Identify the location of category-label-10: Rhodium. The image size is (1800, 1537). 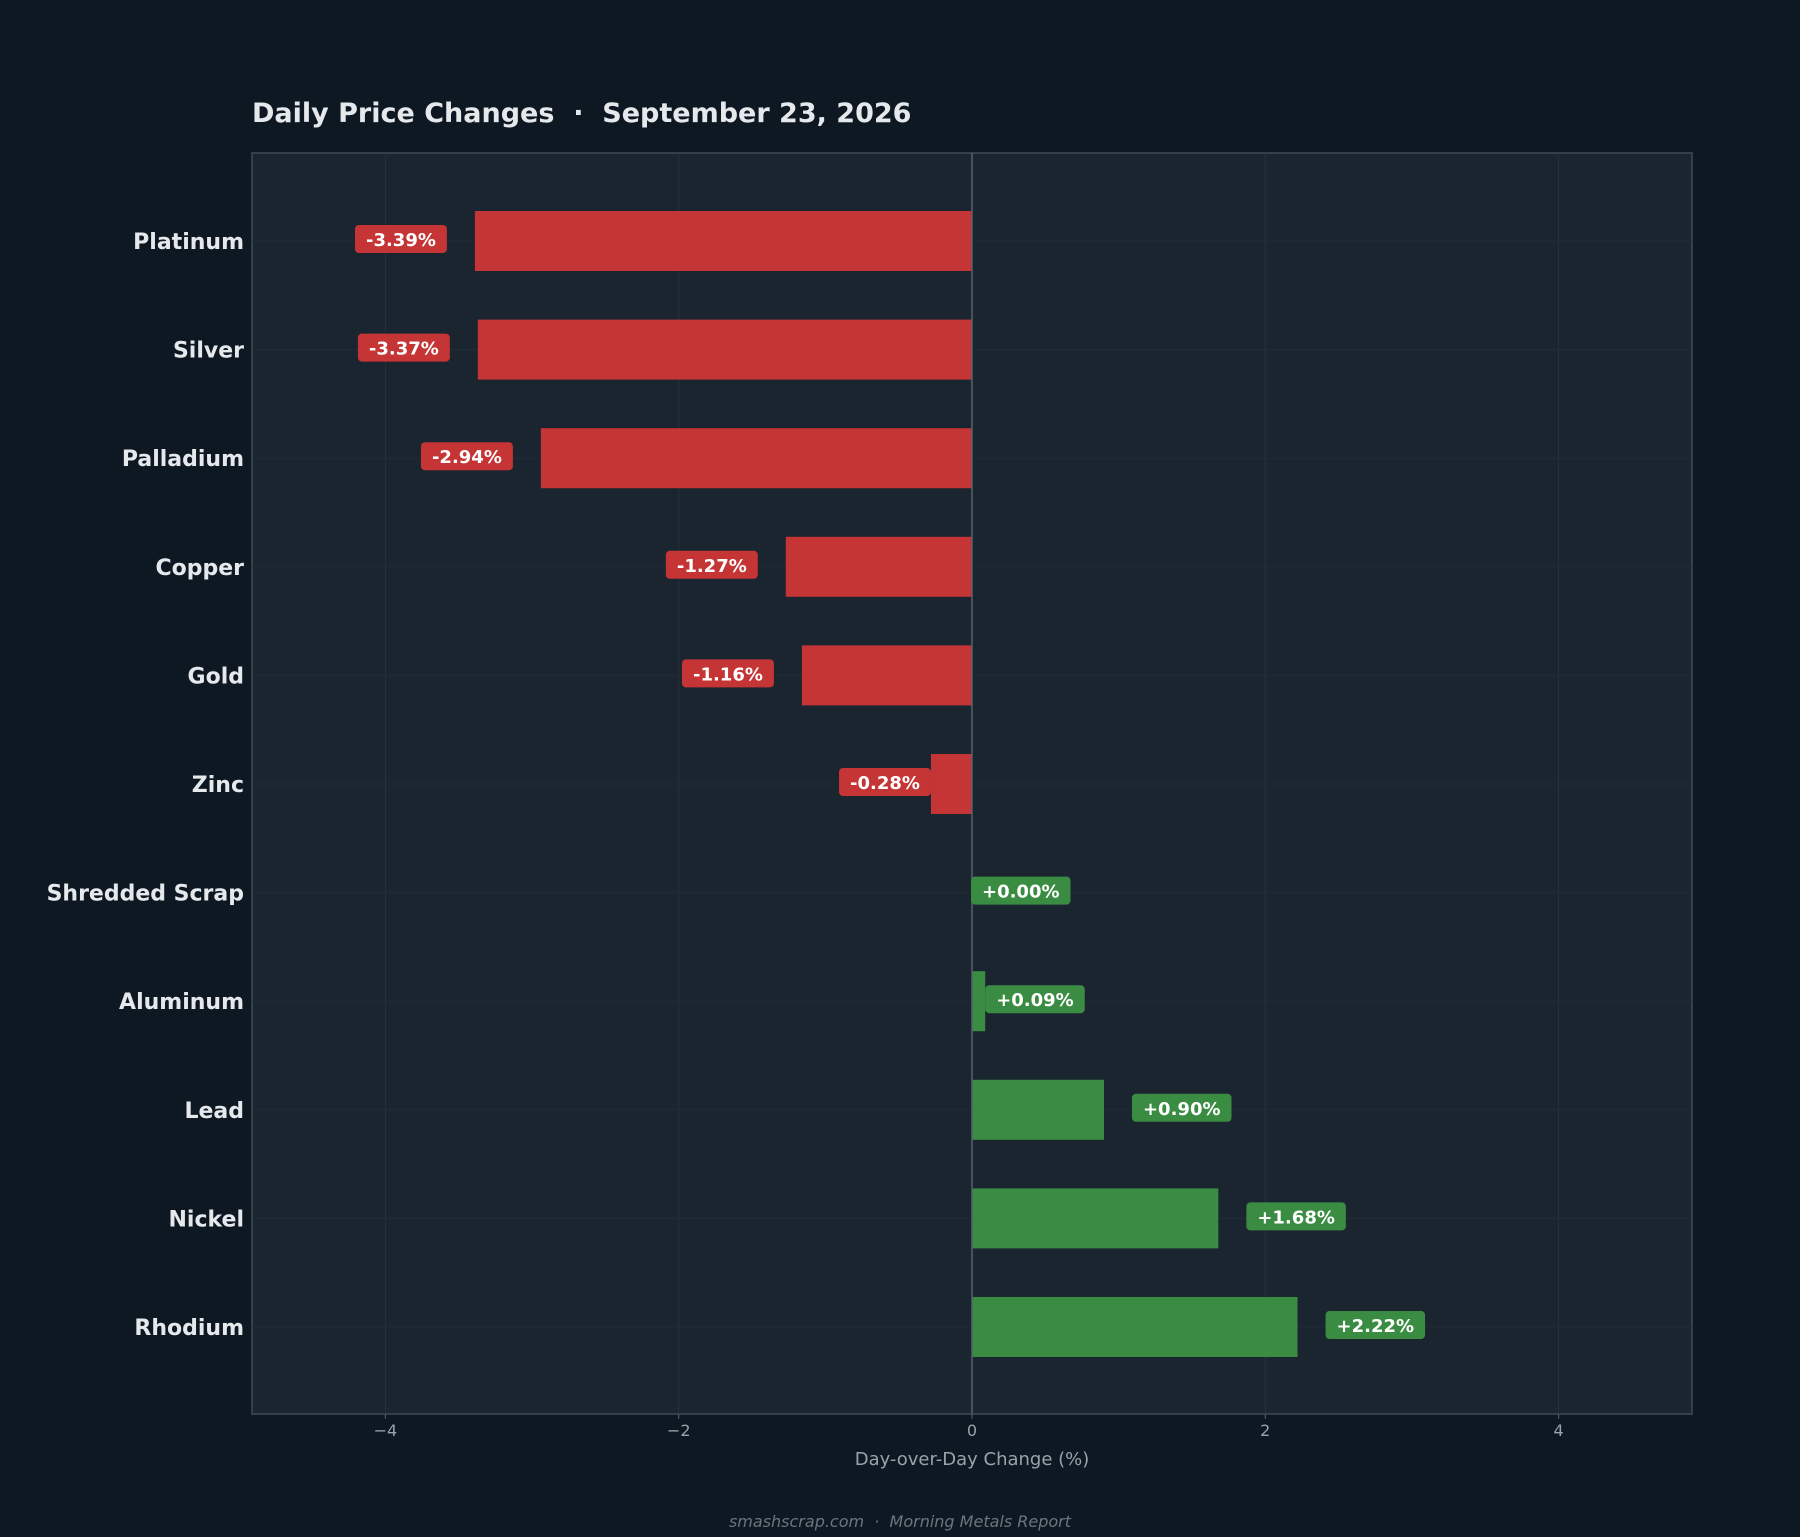
(189, 1328).